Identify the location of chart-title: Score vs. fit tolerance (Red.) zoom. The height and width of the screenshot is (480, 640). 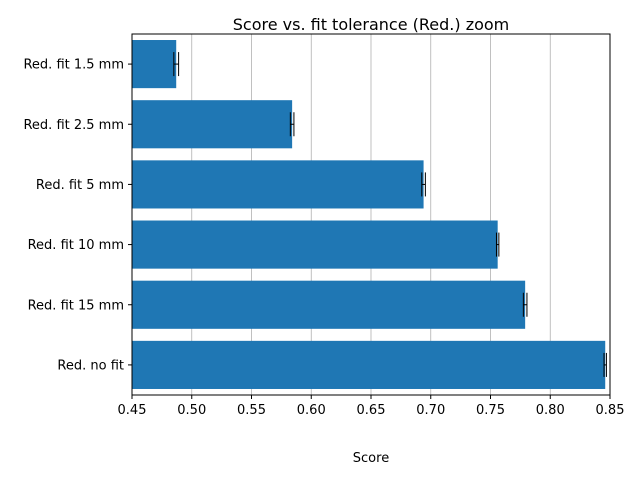
(371, 24).